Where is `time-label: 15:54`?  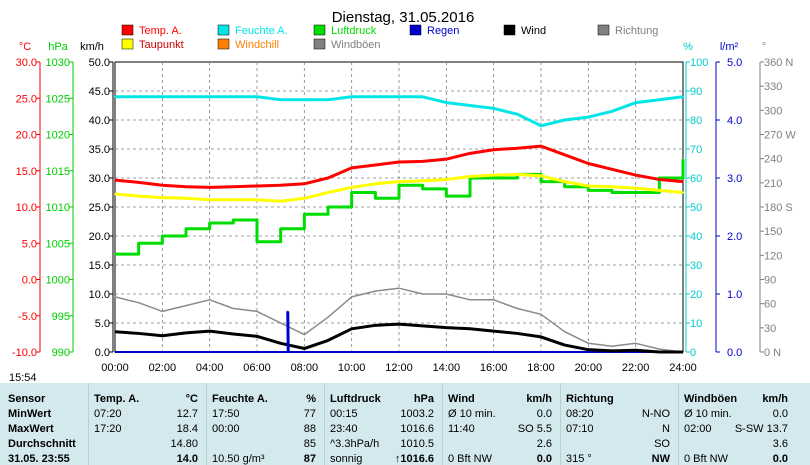 time-label: 15:54 is located at coordinates (23, 378).